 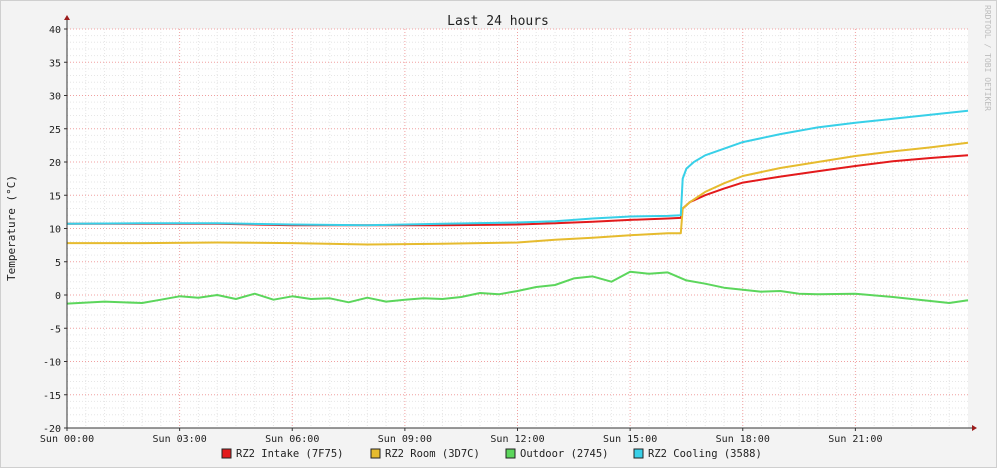 I want to click on x-tick-label: Sun 12:00, so click(x=517, y=439).